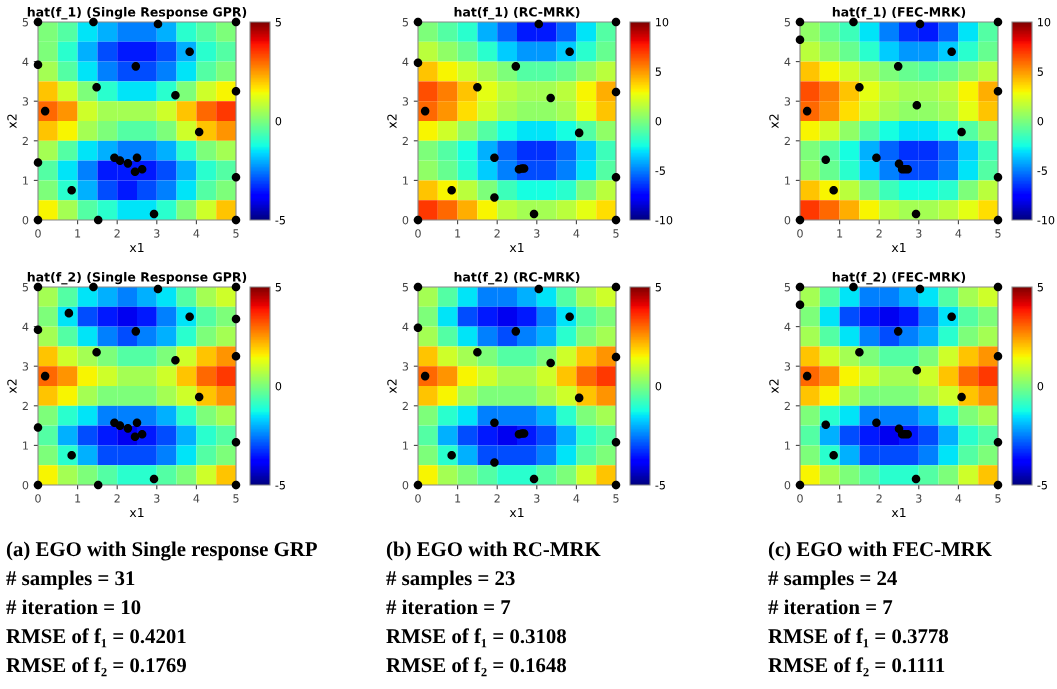 This screenshot has width=1057, height=689. I want to click on text: RMSE of f₁ = 0.4201, so click(96, 638).